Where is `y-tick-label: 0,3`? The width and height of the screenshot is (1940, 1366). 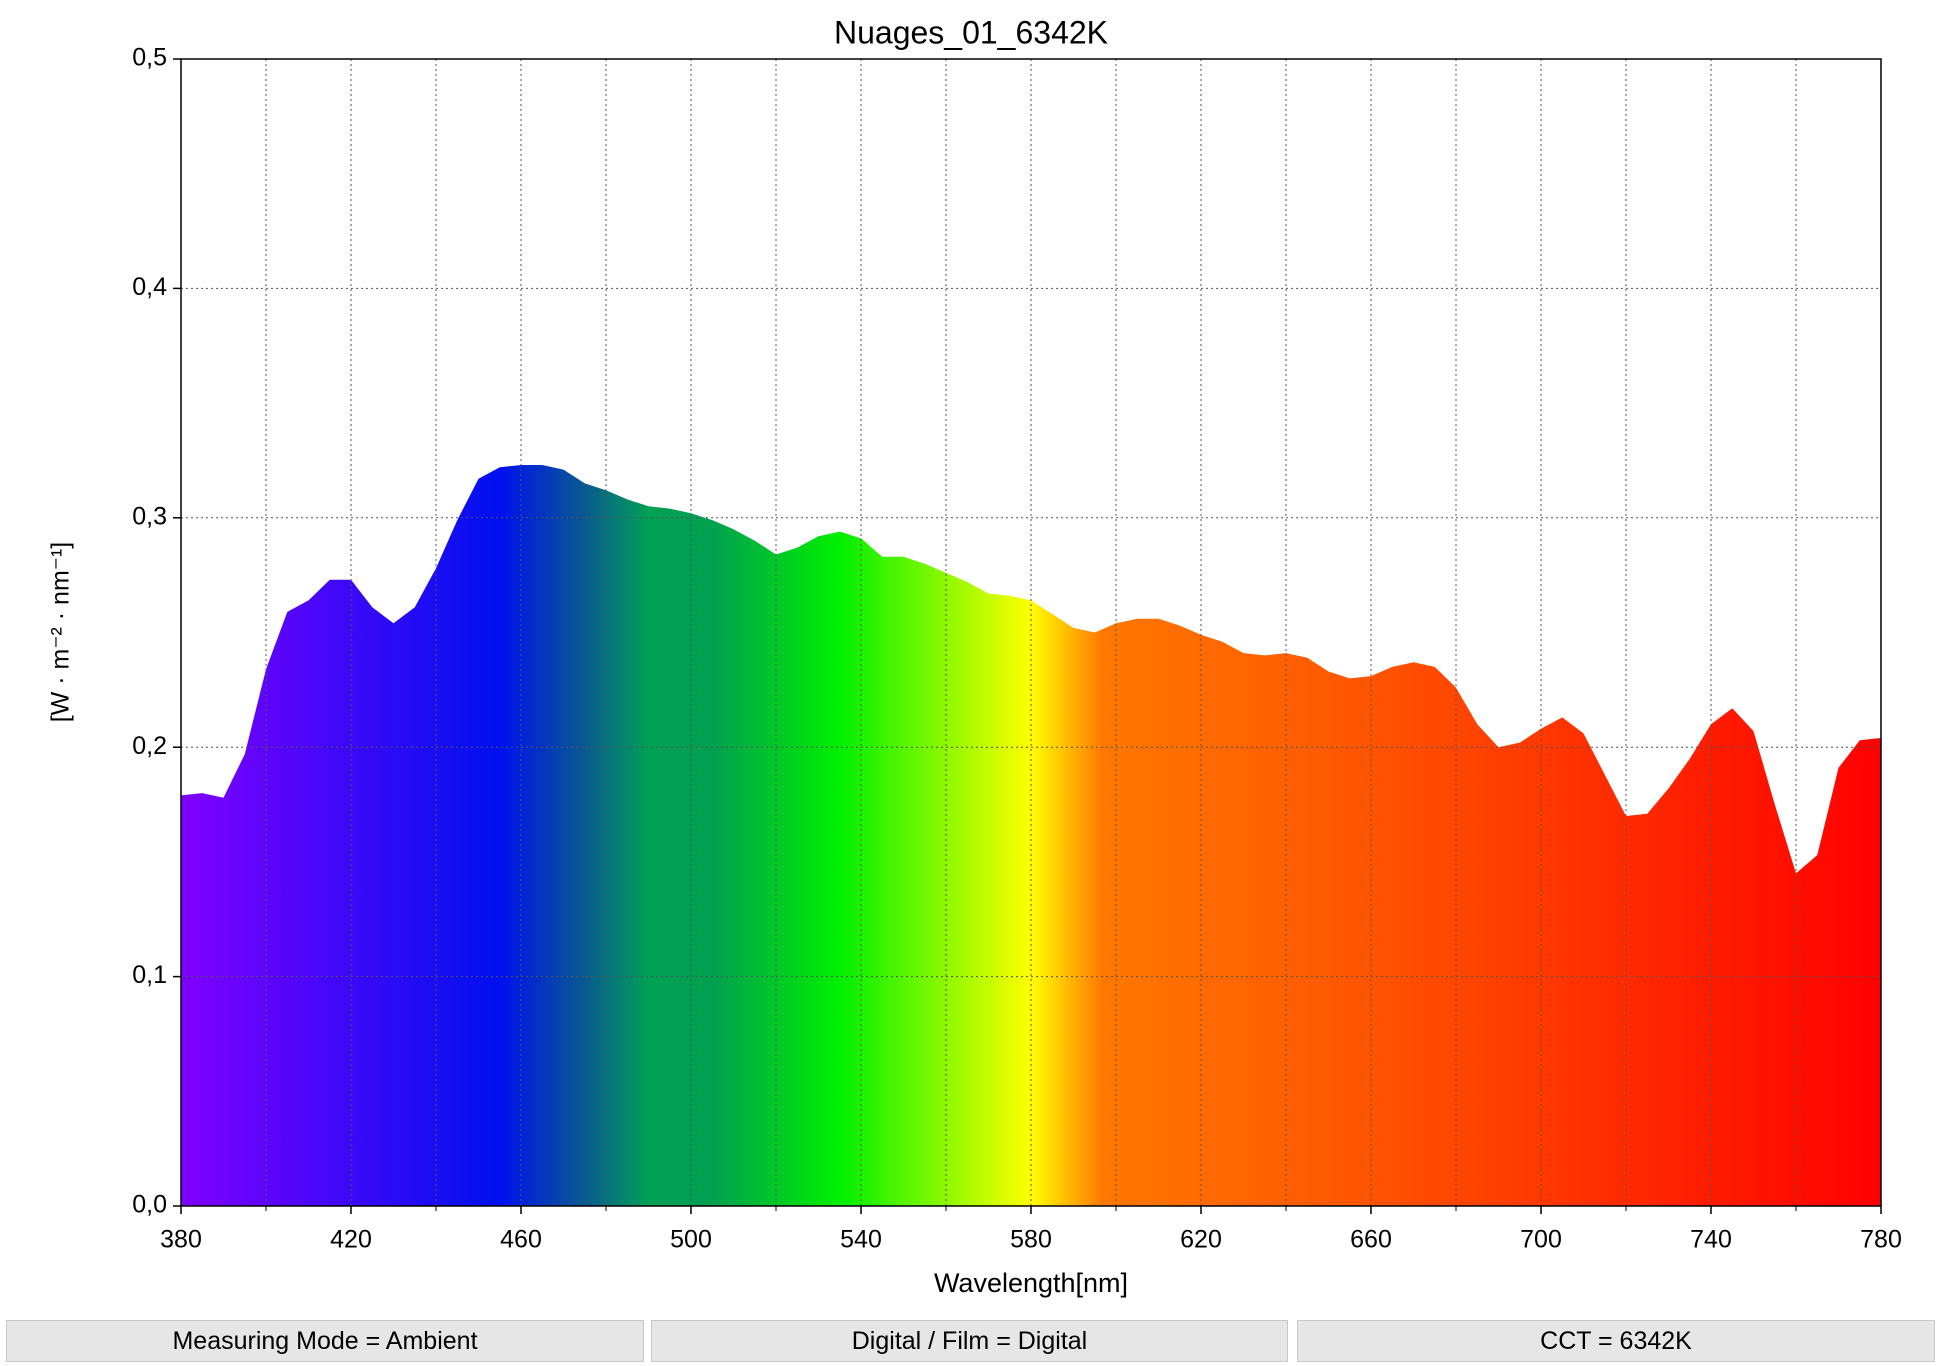
y-tick-label: 0,3 is located at coordinates (149, 516).